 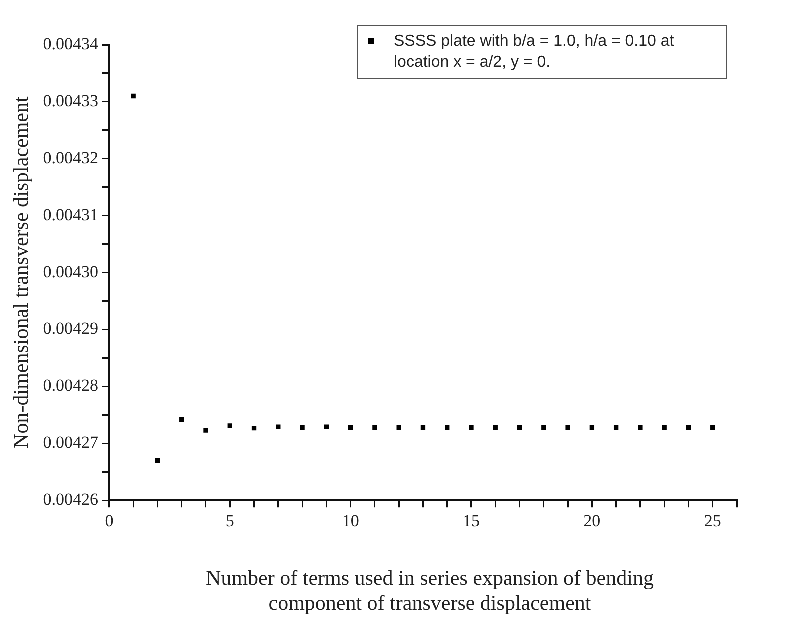 I want to click on y-tick-label: 0.00433, so click(x=70, y=100).